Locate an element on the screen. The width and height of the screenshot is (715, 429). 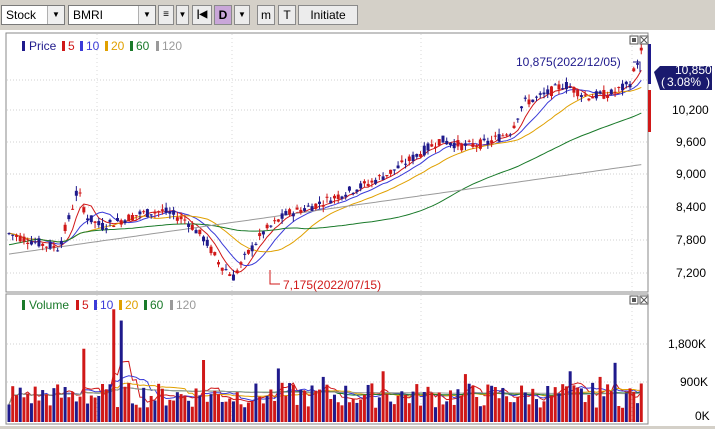
go-first-button: |◀ is located at coordinates (202, 15).